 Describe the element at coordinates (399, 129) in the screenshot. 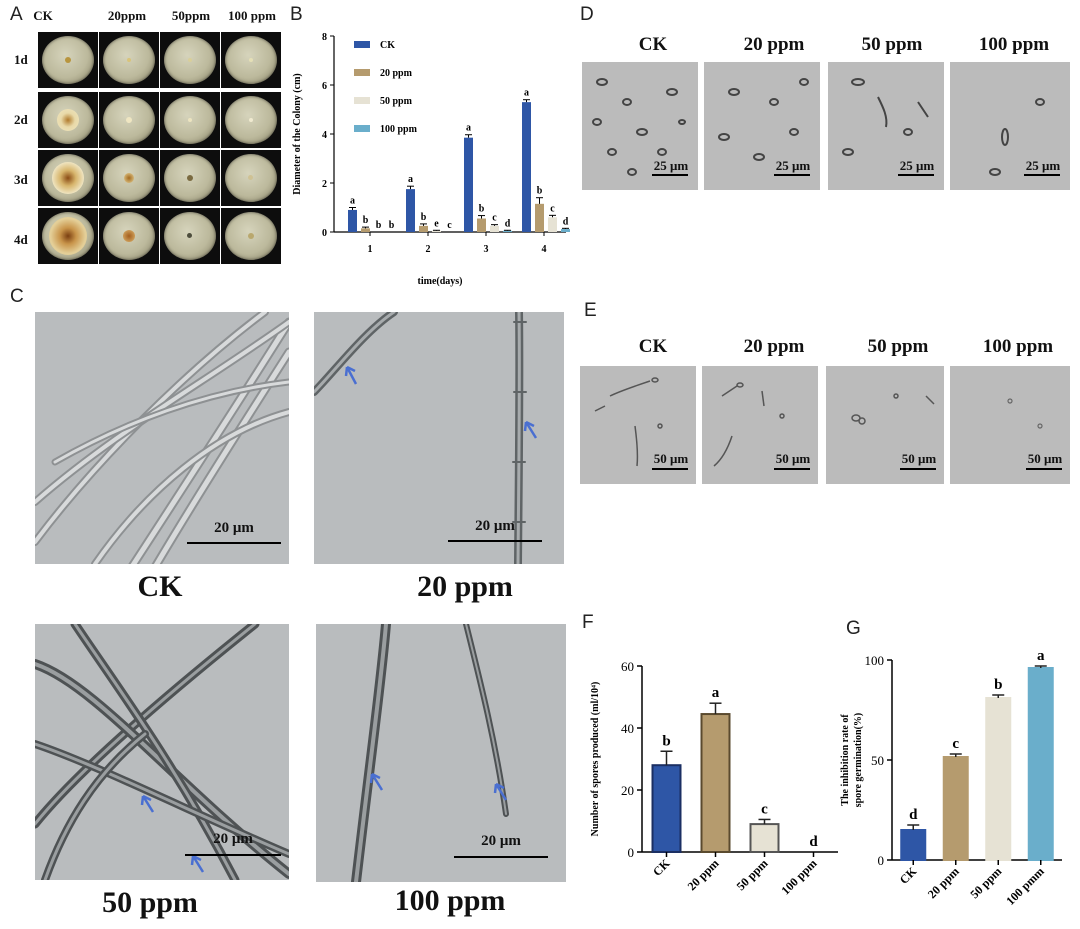

I see `chart-b-legend-label: 100 ppm` at that location.